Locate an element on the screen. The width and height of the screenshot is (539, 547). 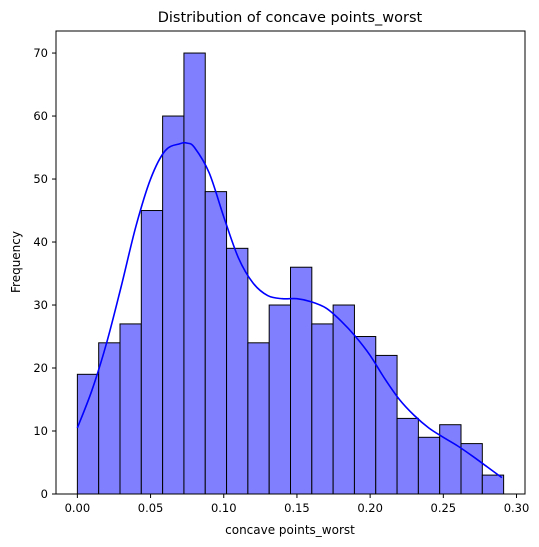
y-tick-label: 40 is located at coordinates (40, 242).